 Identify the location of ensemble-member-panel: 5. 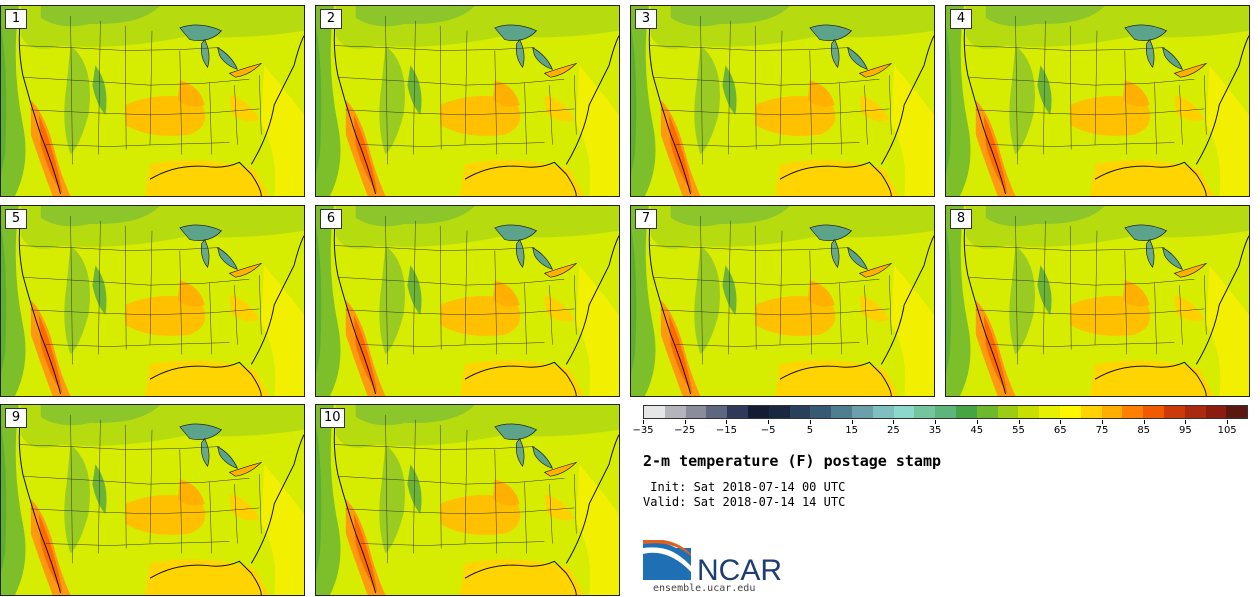
(152, 301).